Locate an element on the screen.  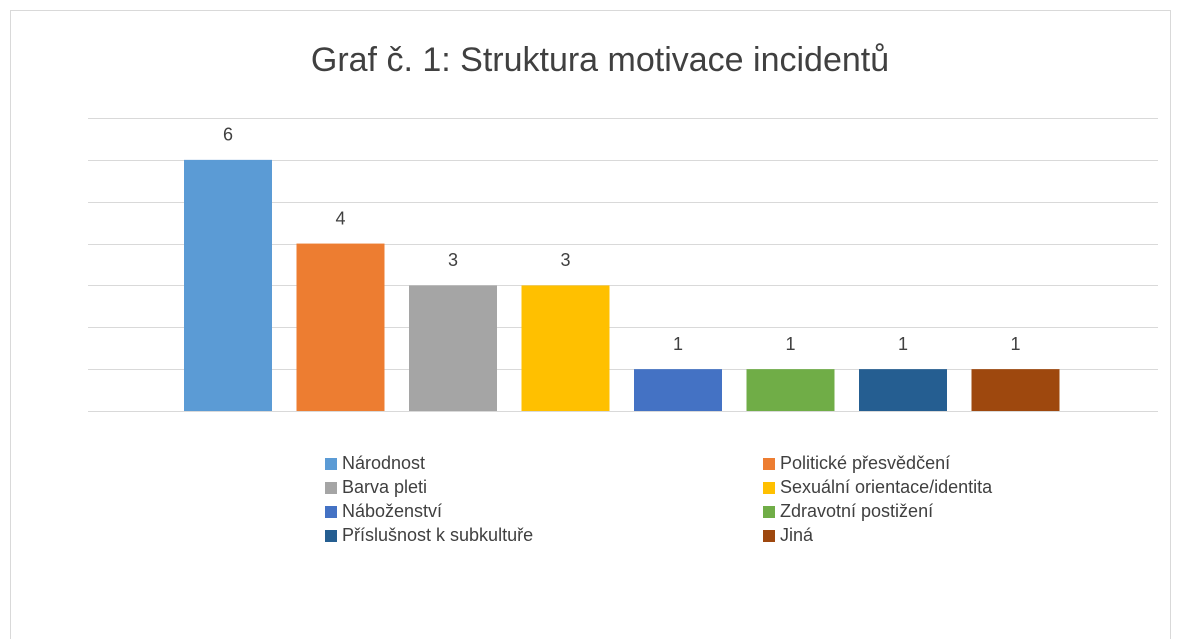
data-label: 6 is located at coordinates (228, 135).